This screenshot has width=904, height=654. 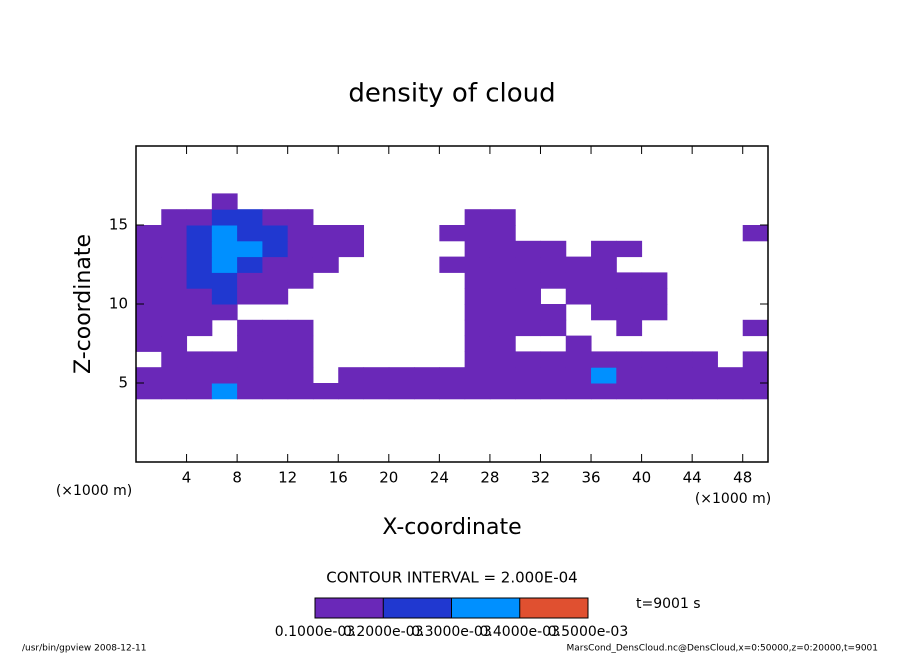 What do you see at coordinates (383, 632) in the screenshot?
I see `colorbar-tick-label: 0.2000e-03` at bounding box center [383, 632].